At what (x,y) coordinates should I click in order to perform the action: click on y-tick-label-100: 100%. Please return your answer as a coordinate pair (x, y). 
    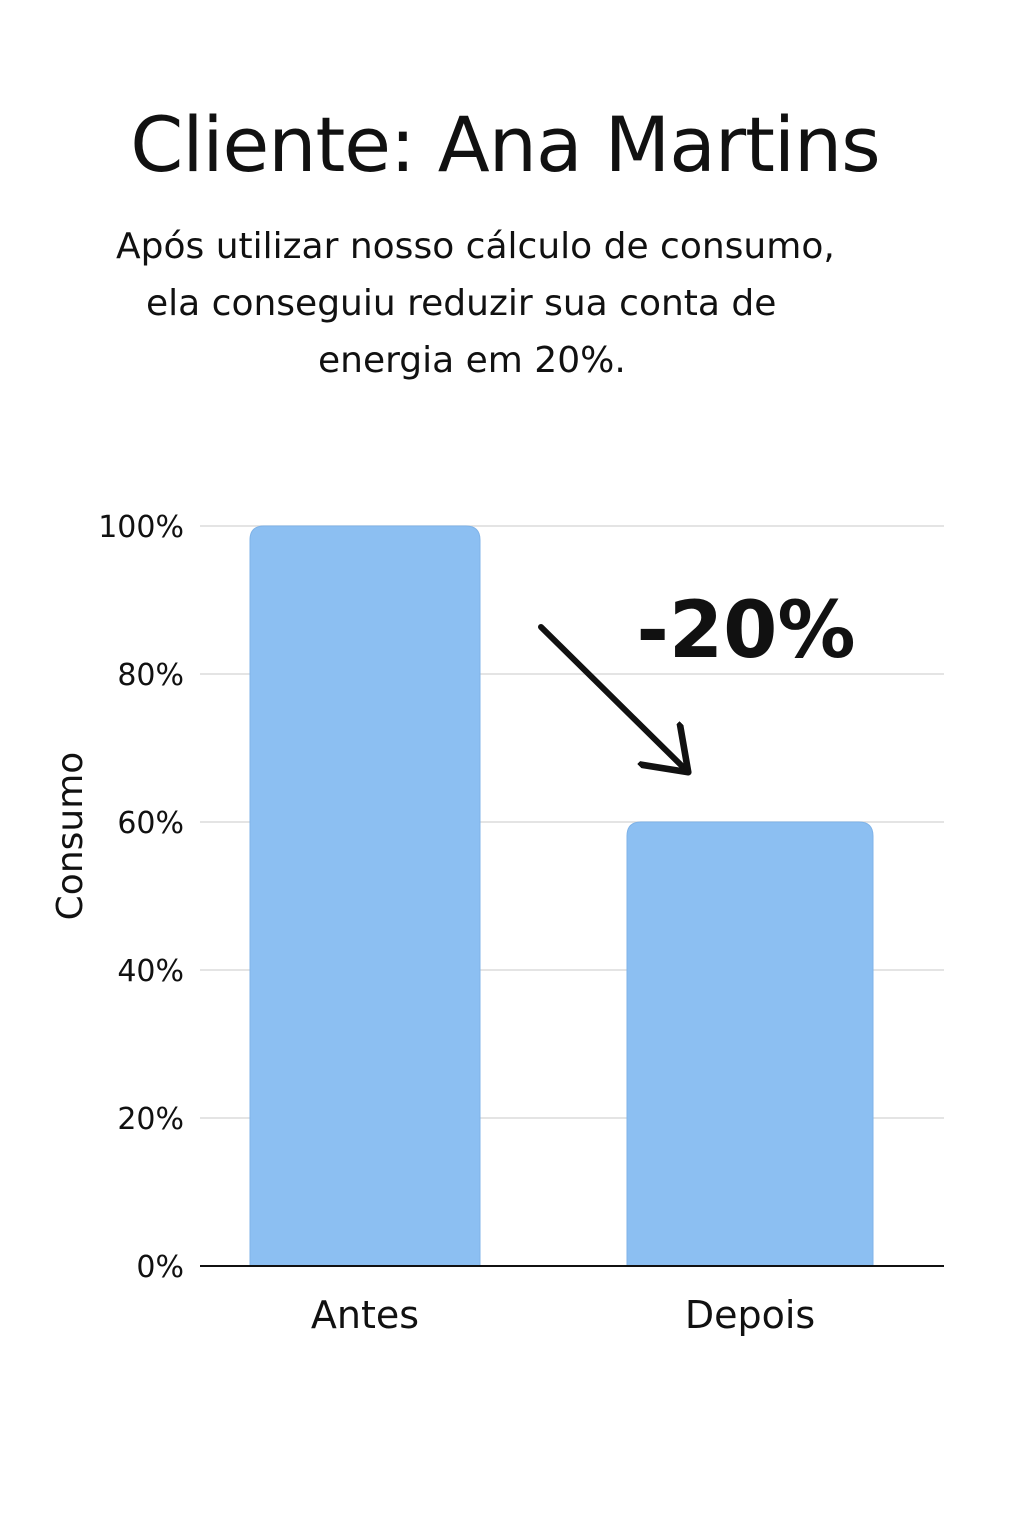
    Looking at the image, I should click on (141, 527).